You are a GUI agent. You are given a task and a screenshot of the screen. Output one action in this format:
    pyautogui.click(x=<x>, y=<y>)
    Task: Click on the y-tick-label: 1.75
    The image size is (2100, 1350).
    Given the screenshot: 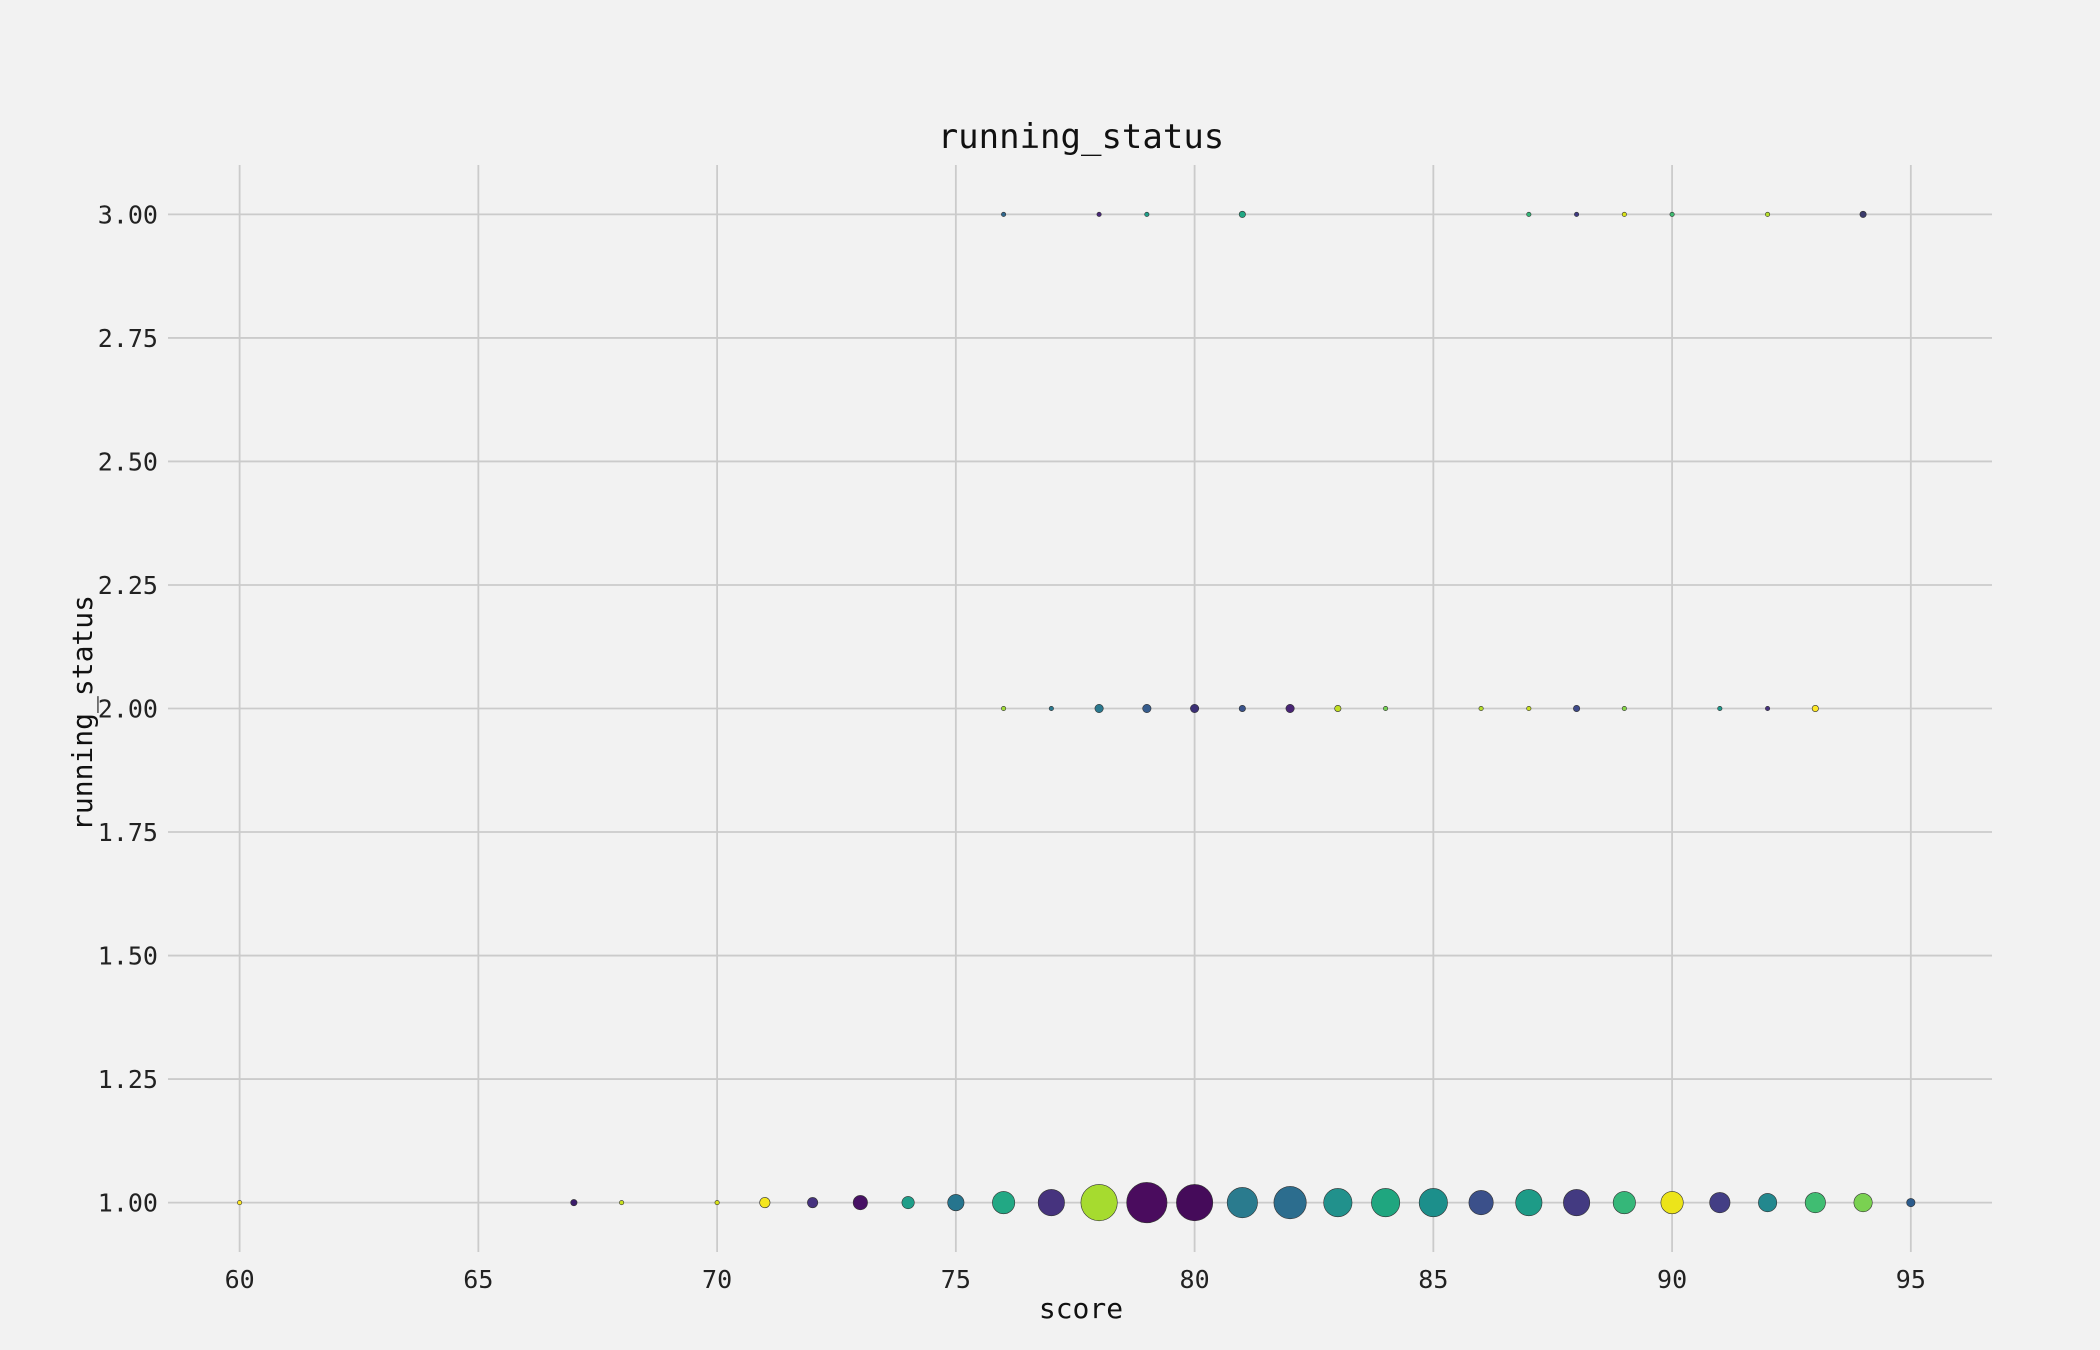 What is the action you would take?
    pyautogui.click(x=128, y=832)
    